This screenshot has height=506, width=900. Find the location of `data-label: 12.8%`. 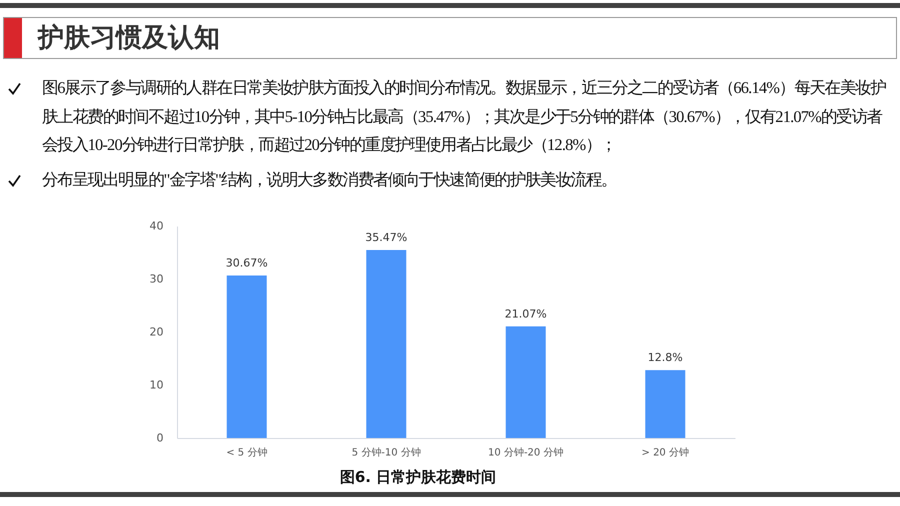

data-label: 12.8% is located at coordinates (665, 357).